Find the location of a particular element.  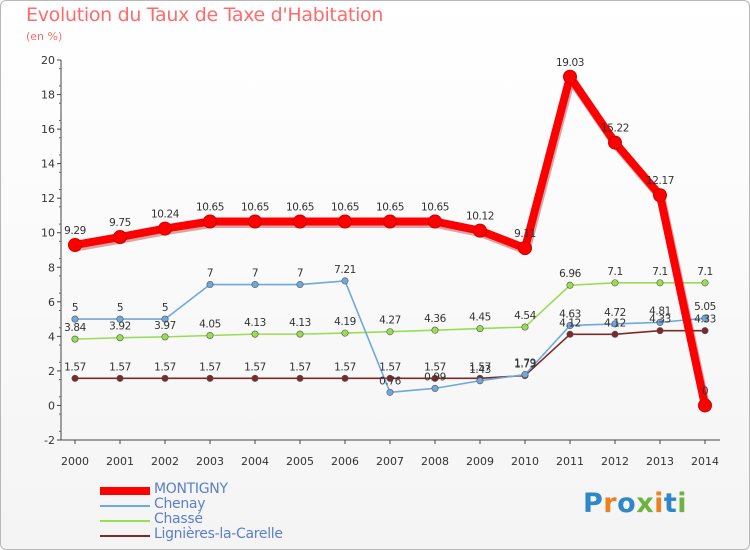

data-label: 4.19 is located at coordinates (345, 322).